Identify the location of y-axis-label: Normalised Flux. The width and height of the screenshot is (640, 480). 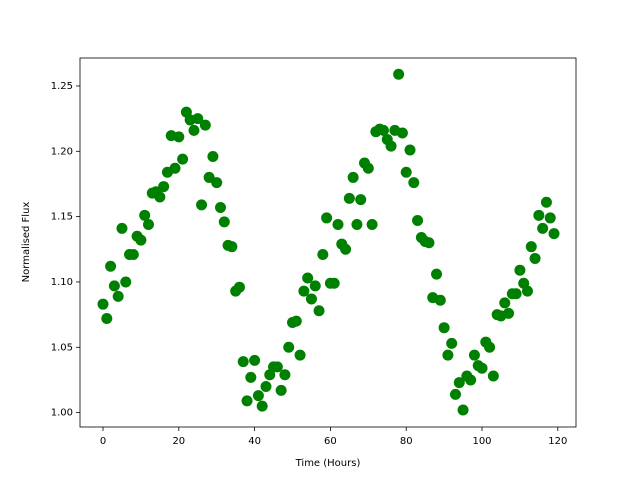
(26, 242).